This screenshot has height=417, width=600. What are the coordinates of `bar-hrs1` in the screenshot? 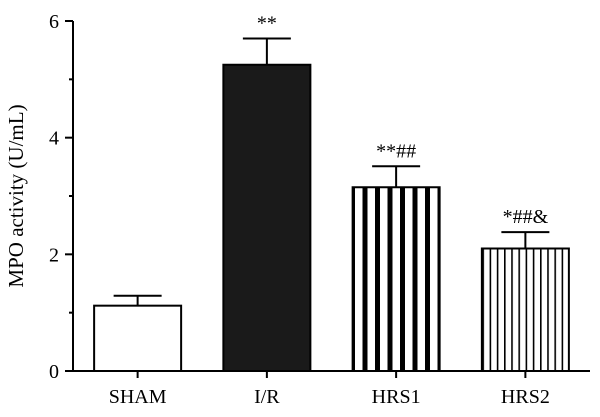 It's located at (396, 279).